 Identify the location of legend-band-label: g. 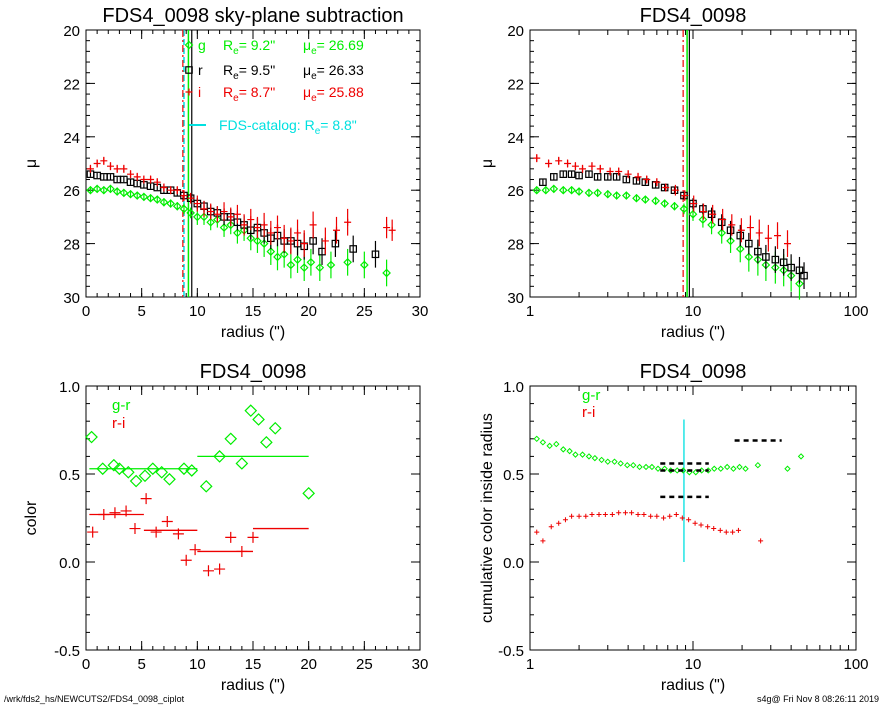
(202, 45).